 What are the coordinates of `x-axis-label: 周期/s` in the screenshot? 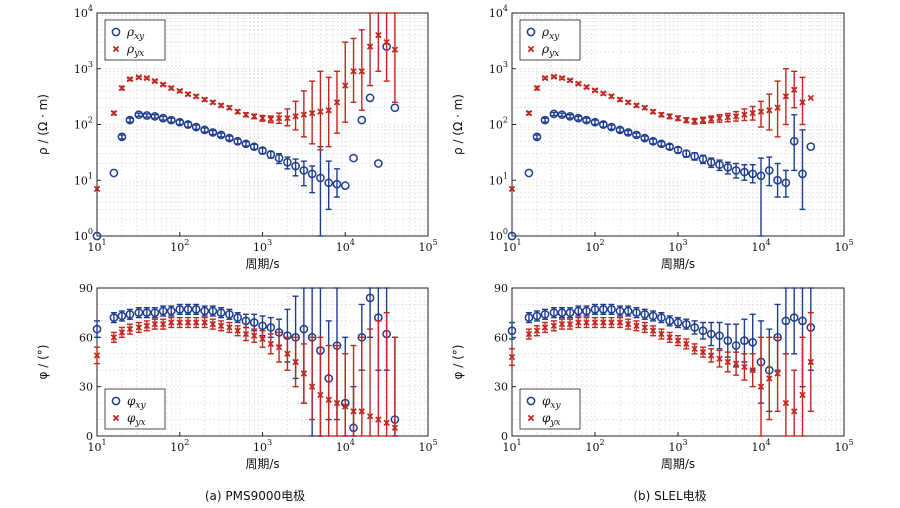 It's located at (262, 264).